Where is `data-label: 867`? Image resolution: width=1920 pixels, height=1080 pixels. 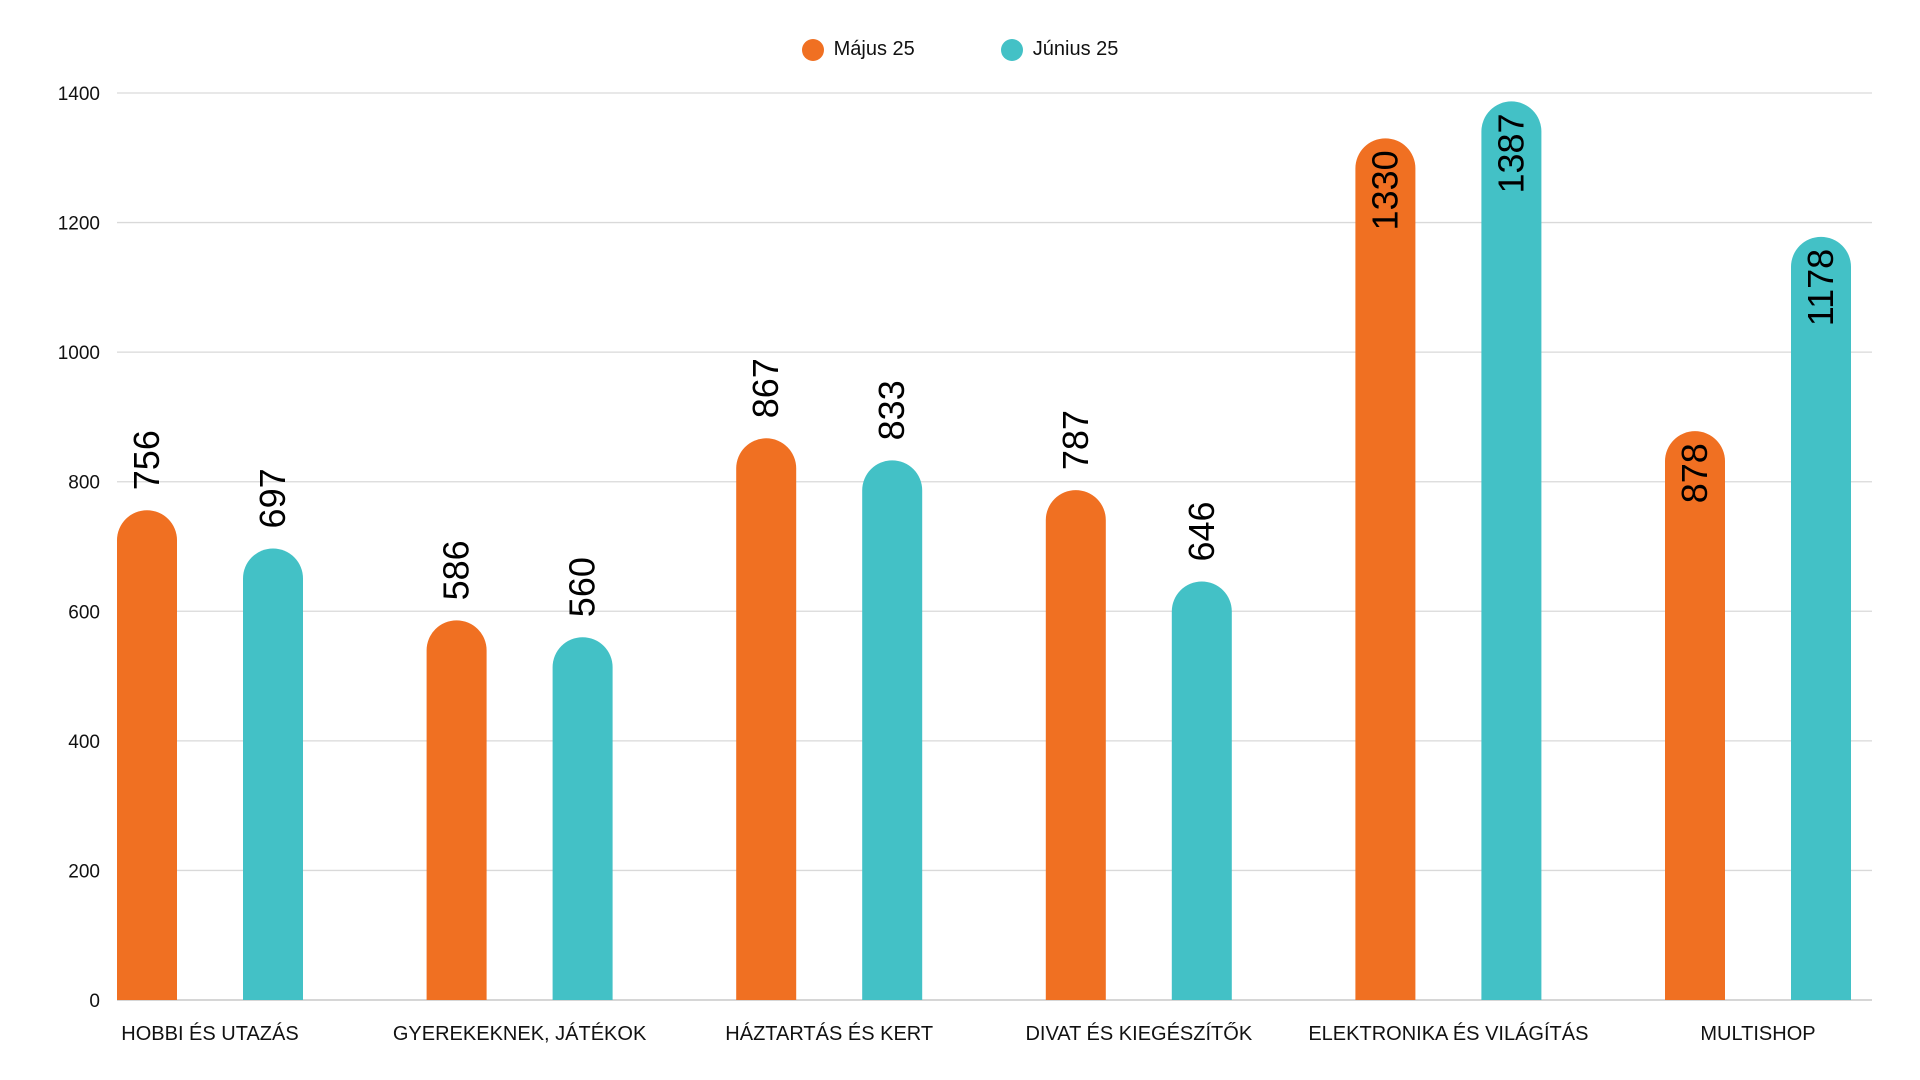 data-label: 867 is located at coordinates (765, 388).